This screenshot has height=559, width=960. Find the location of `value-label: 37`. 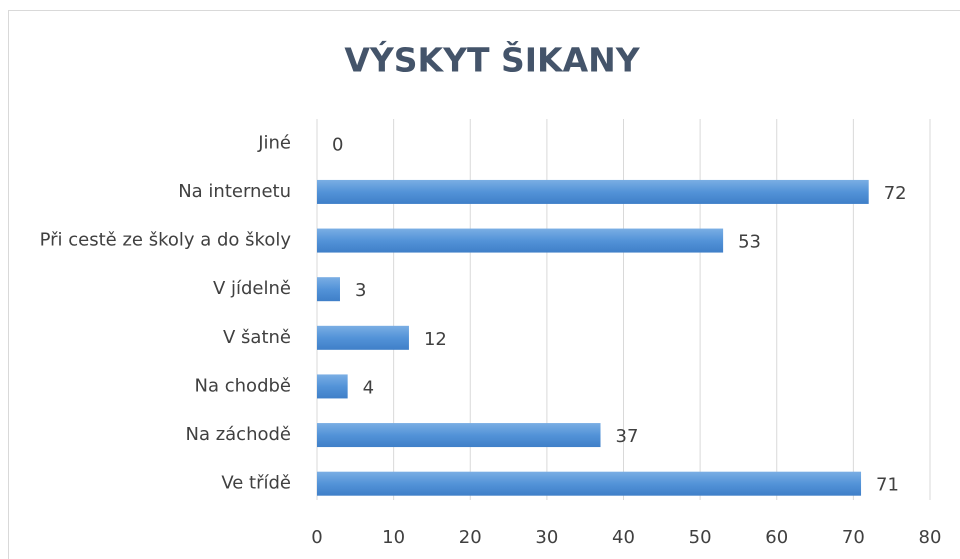

value-label: 37 is located at coordinates (627, 436).